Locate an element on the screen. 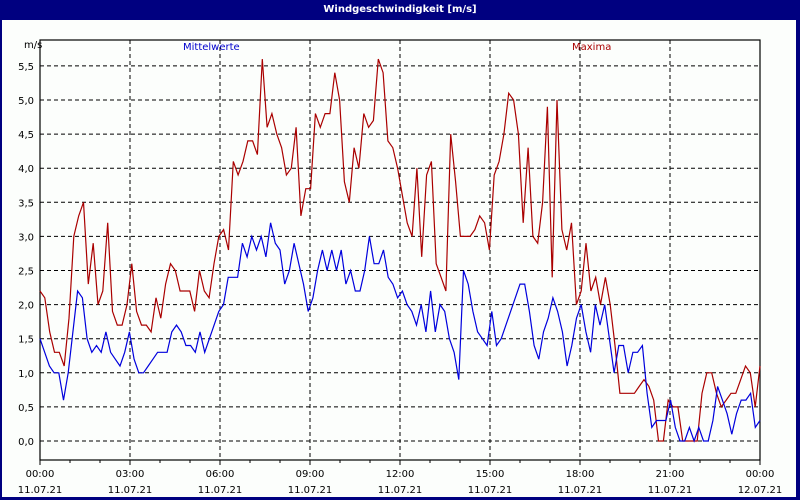  y-tick-label: 5,0 is located at coordinates (26, 101).